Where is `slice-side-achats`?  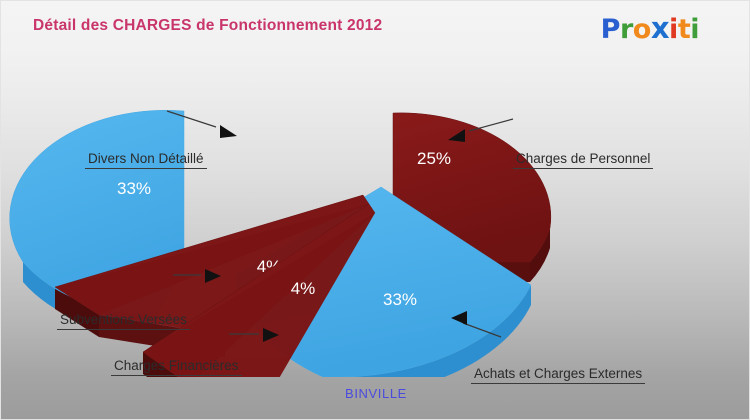
slice-side-achats is located at coordinates (427, 331).